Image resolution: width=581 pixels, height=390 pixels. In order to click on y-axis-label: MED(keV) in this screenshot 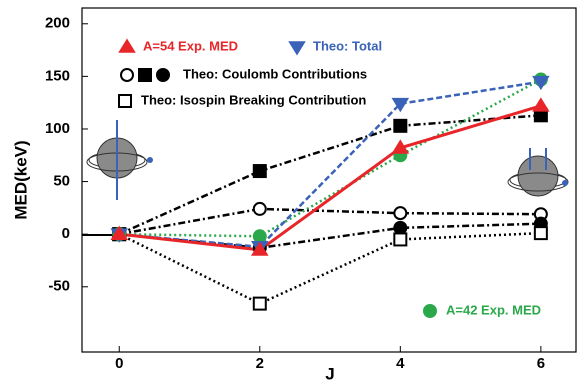, I will do `click(20, 179)`.